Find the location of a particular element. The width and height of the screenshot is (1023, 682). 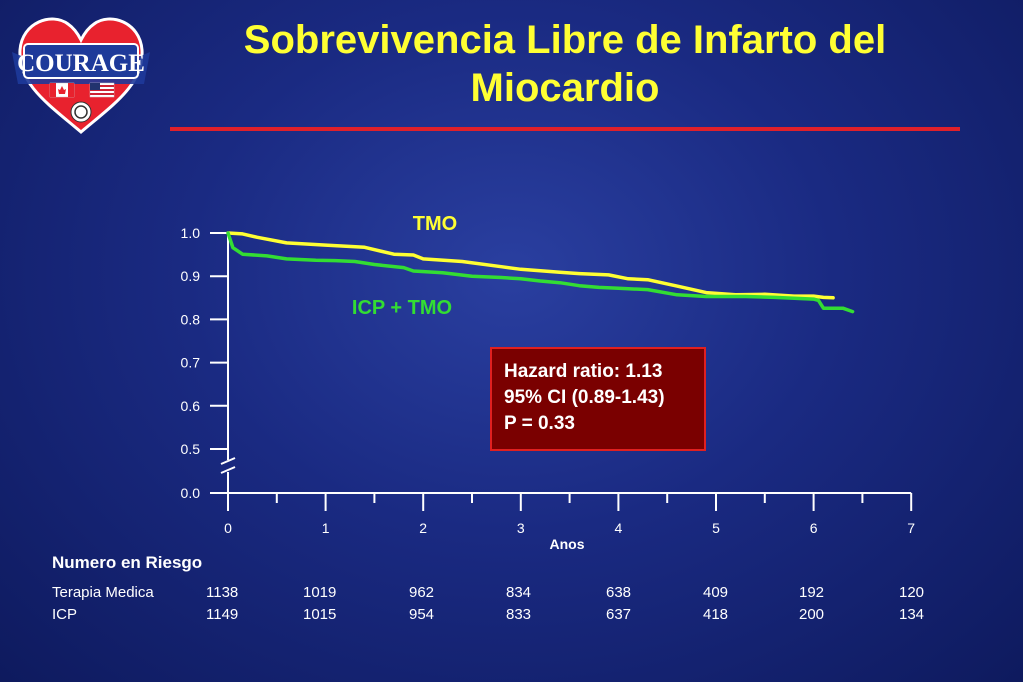

x-tick-label: 5 is located at coordinates (716, 528).